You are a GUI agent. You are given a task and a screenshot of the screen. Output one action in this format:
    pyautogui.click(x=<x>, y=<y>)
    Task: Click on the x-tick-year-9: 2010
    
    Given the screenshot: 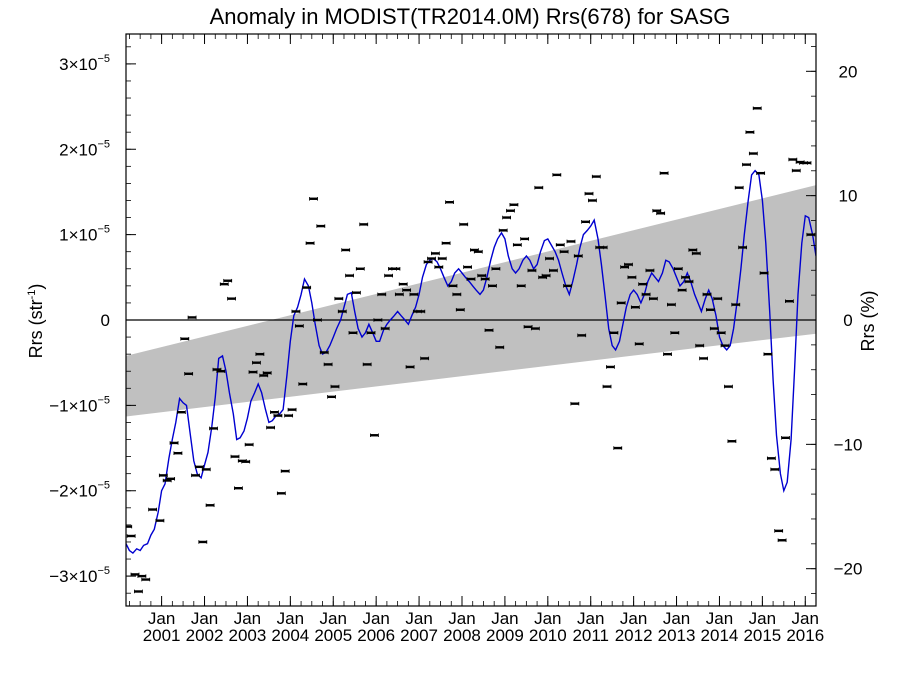 What is the action you would take?
    pyautogui.click(x=548, y=635)
    